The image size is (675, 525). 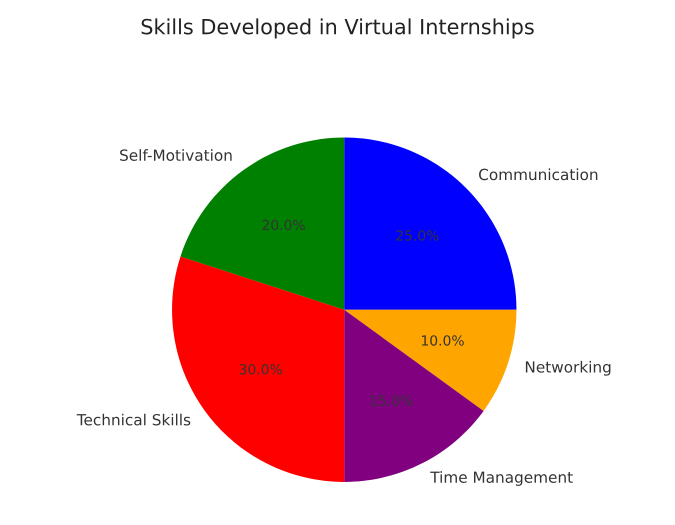 I want to click on data-label: 20.0%, so click(x=283, y=225).